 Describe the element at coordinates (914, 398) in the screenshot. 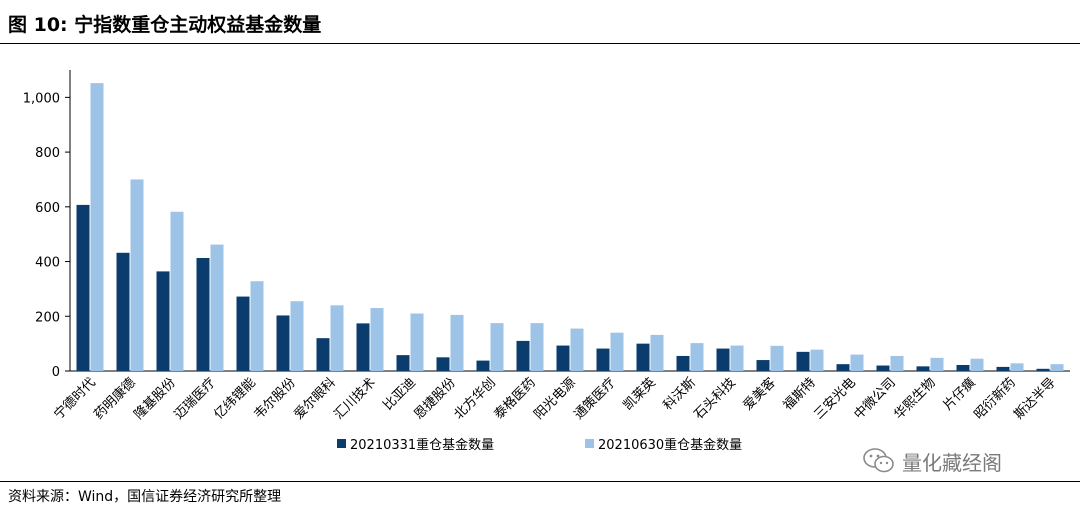

I see `x-tick-label: 华熙生物` at that location.